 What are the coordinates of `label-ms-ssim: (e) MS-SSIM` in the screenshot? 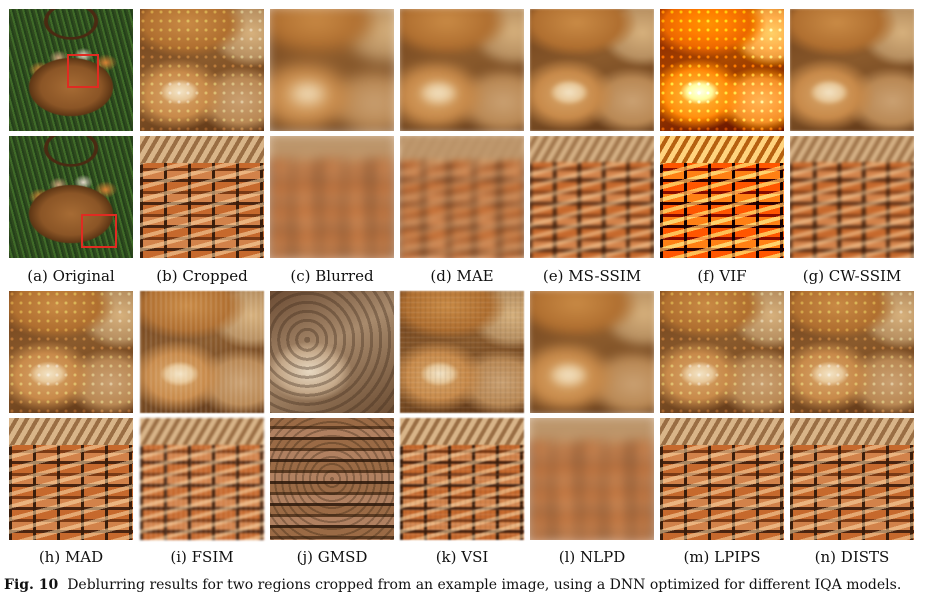 It's located at (592, 276).